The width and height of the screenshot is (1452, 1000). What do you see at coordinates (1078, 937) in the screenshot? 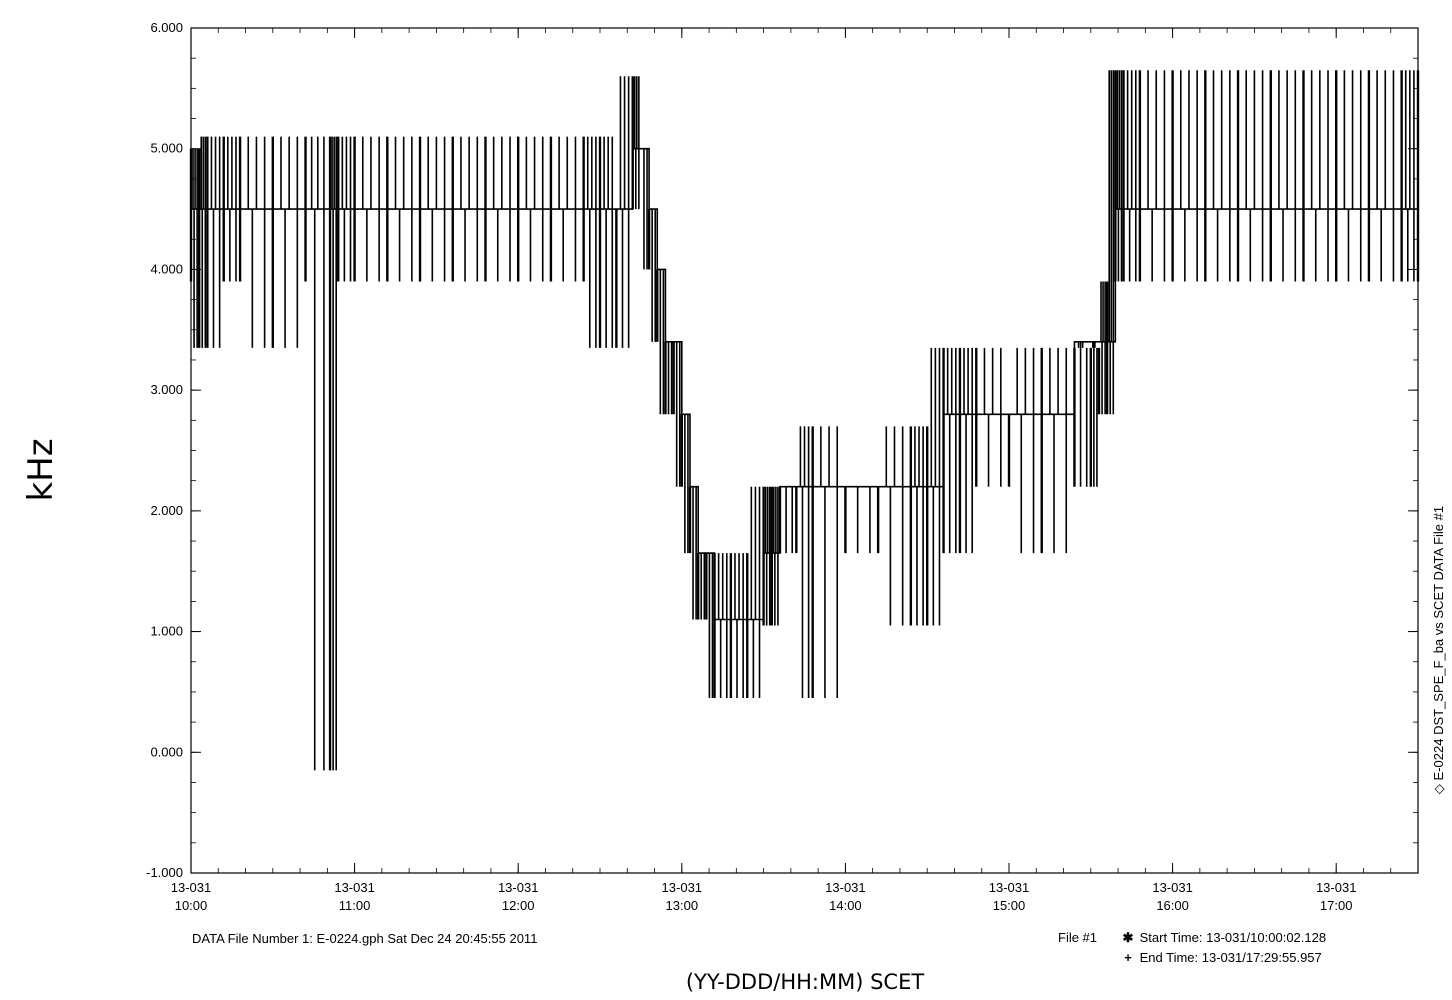
I see `file-tag: File #1` at bounding box center [1078, 937].